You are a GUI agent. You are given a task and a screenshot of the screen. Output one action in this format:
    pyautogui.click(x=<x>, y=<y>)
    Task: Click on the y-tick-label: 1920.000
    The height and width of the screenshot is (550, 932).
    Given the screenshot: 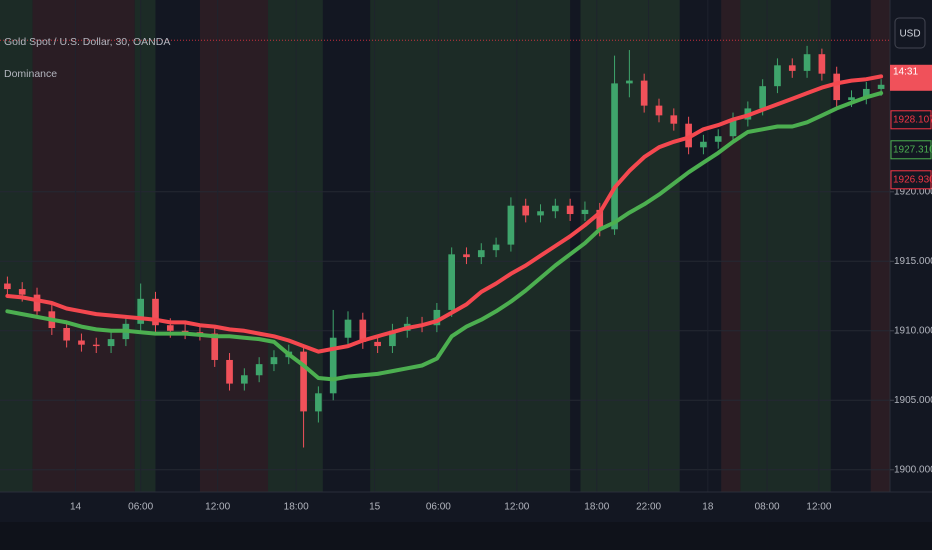 What is the action you would take?
    pyautogui.click(x=913, y=191)
    